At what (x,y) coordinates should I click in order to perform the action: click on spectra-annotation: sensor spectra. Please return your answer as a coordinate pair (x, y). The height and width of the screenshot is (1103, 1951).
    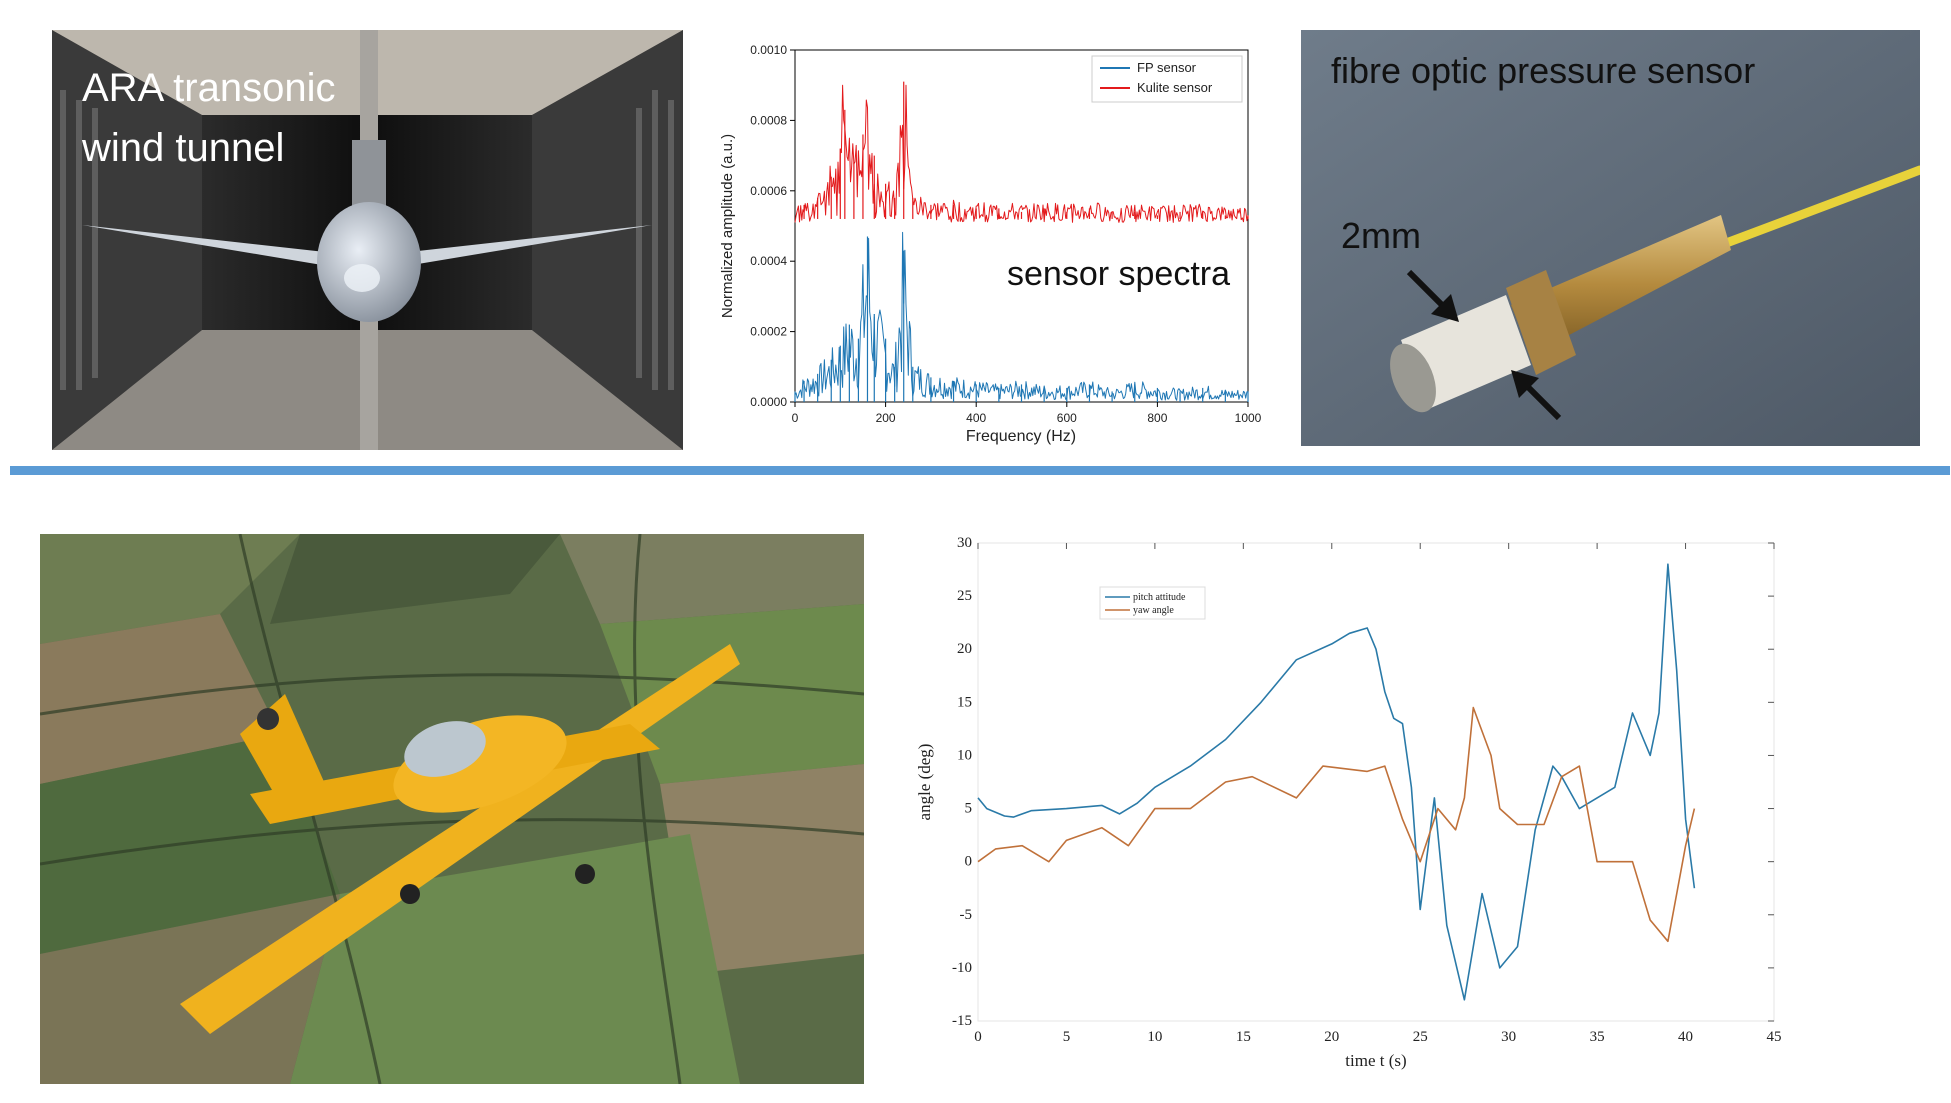
    Looking at the image, I should click on (1118, 274).